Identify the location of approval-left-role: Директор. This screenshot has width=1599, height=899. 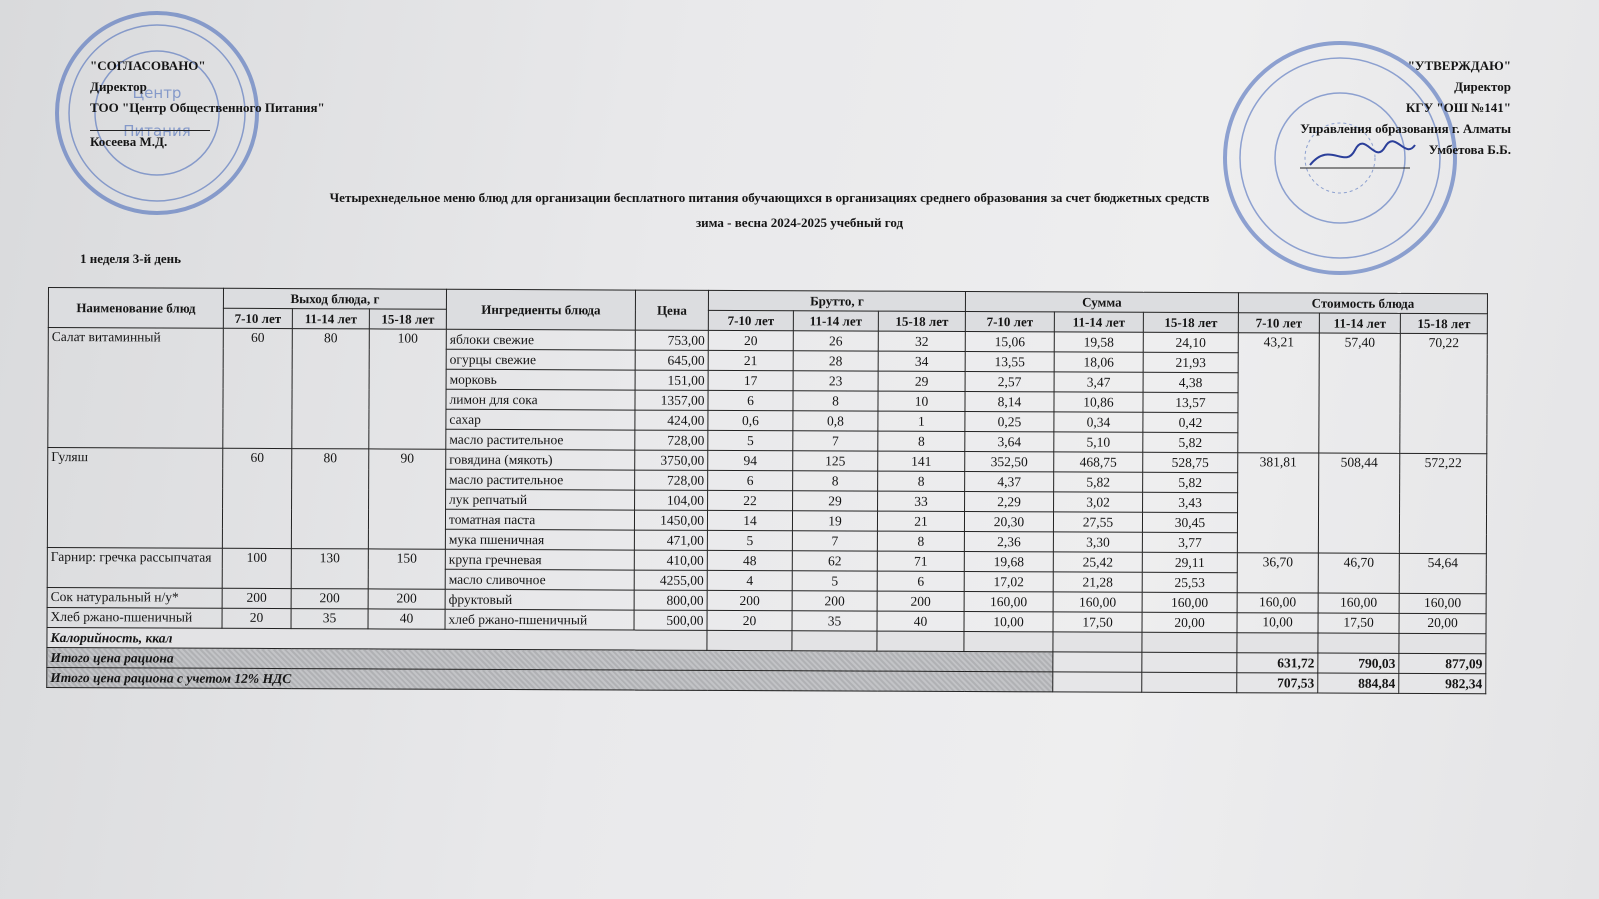
(118, 86).